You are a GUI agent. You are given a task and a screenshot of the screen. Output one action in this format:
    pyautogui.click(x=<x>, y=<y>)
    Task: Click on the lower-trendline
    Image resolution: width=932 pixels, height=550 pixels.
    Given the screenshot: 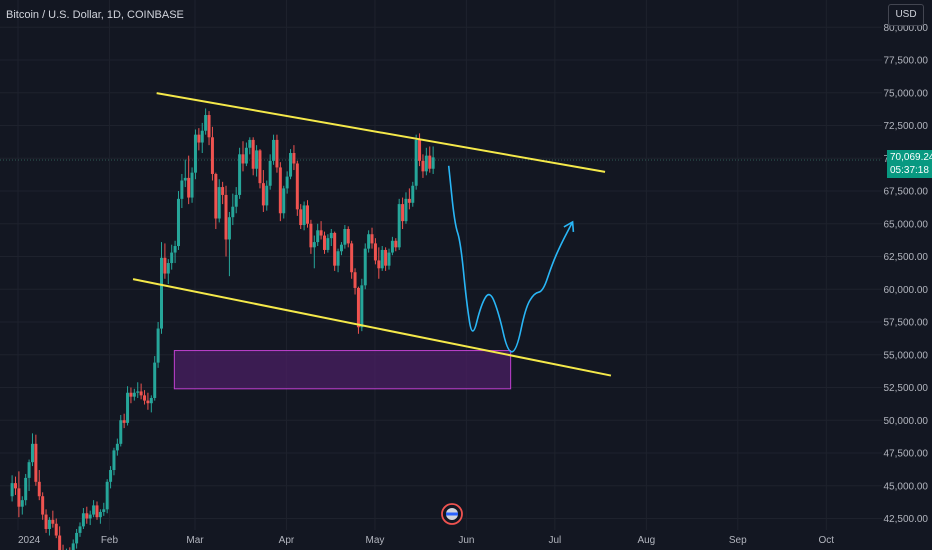 What is the action you would take?
    pyautogui.click(x=372, y=327)
    